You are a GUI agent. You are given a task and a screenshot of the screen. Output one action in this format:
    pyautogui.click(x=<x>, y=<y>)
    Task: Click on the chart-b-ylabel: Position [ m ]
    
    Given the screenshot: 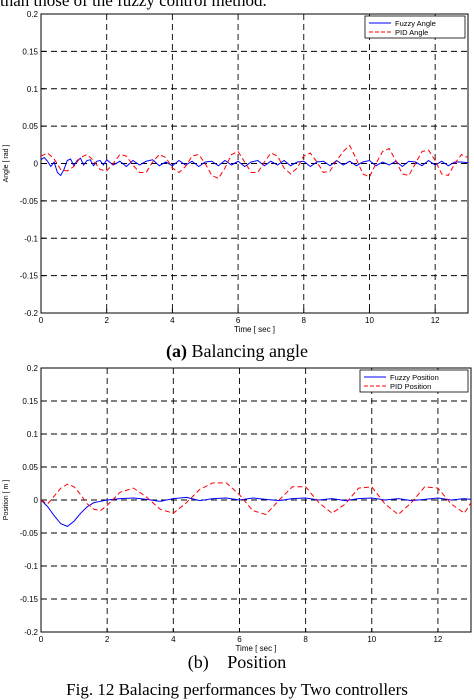 What is the action you would take?
    pyautogui.click(x=6, y=500)
    